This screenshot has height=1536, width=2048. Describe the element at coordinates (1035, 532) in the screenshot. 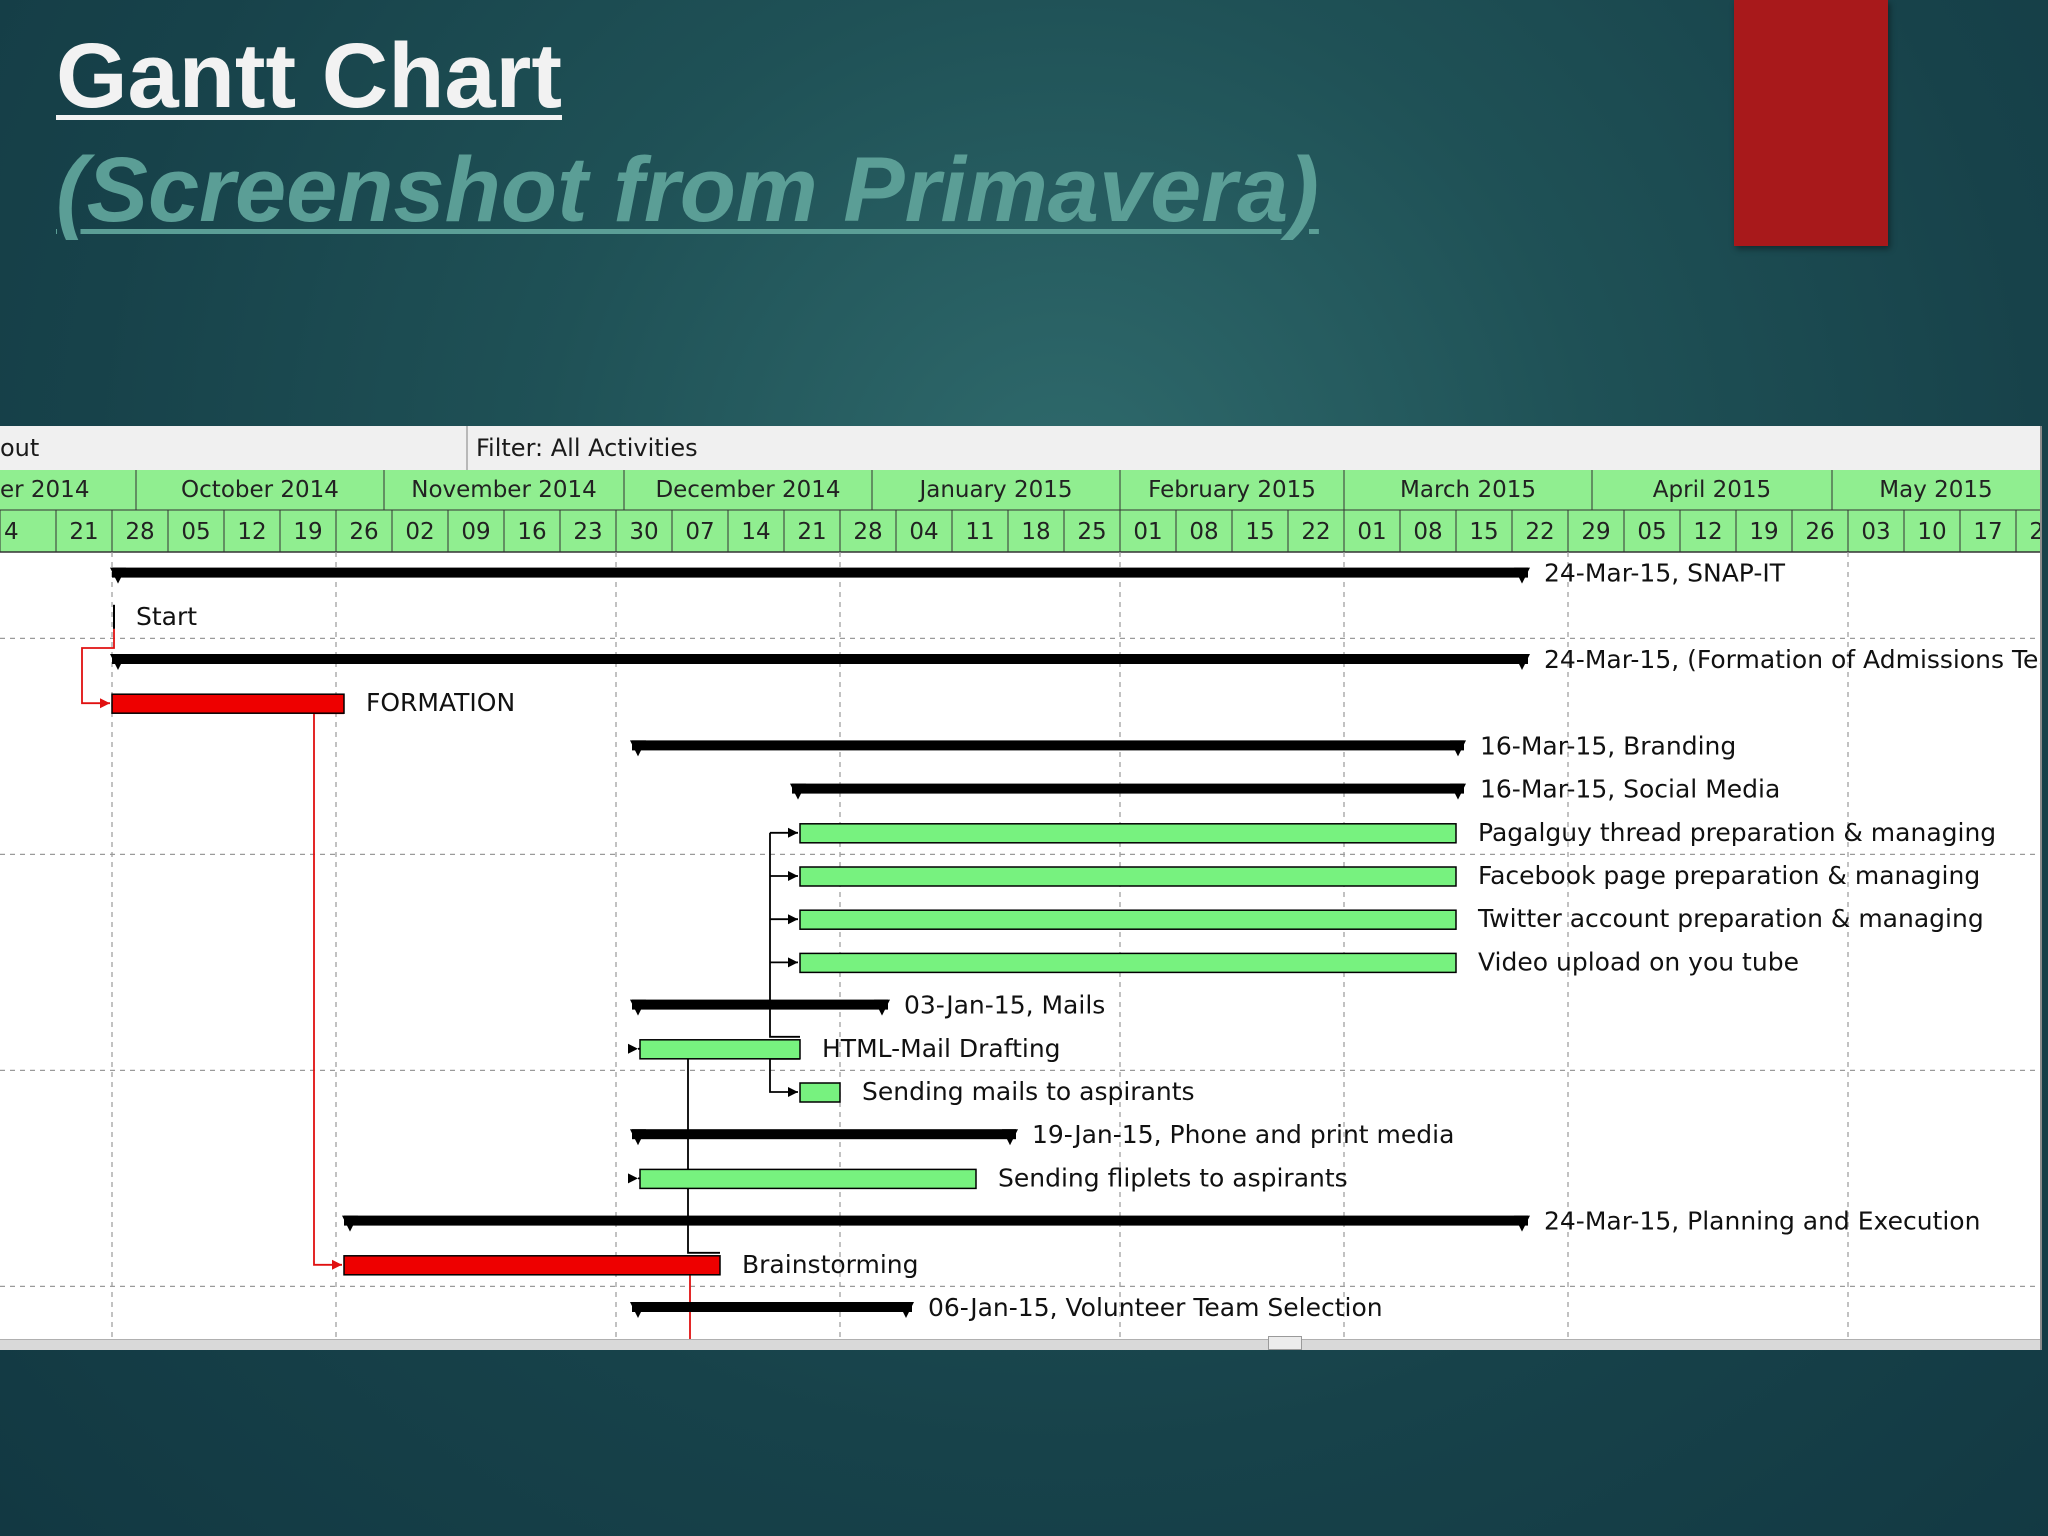

I see `week-label: 18` at that location.